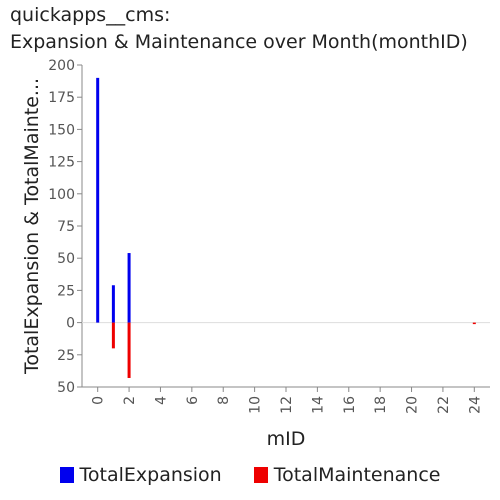 The image size is (500, 500). I want to click on x-tick-label: 18, so click(381, 405).